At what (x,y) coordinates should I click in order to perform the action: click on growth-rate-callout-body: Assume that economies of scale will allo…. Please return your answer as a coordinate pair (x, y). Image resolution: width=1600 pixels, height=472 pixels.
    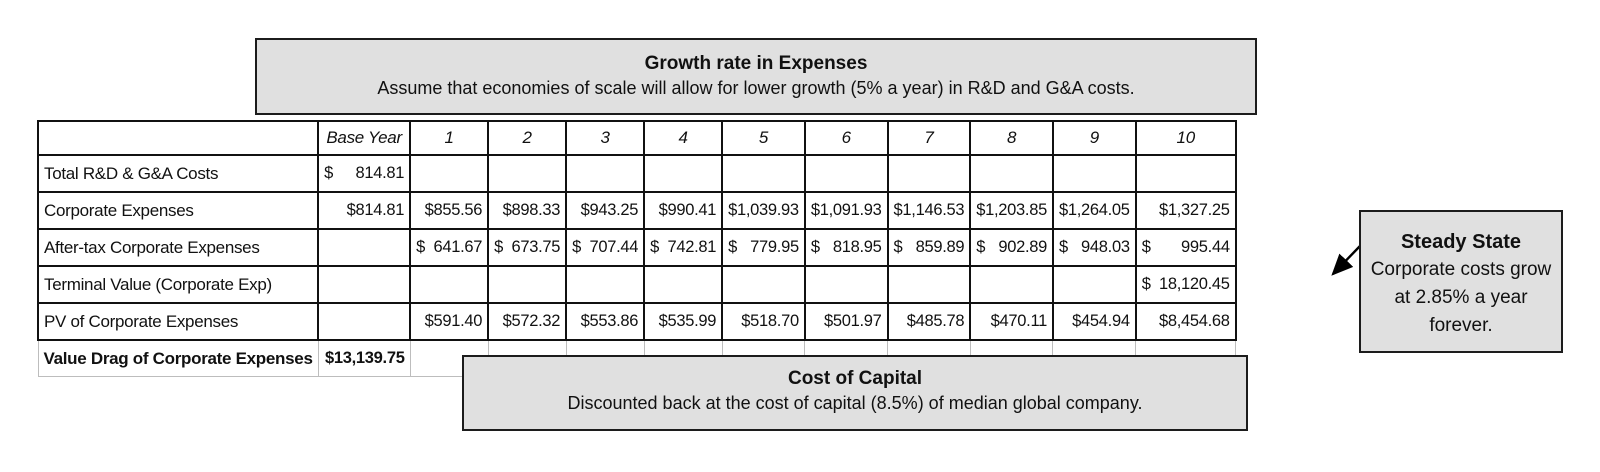
    Looking at the image, I should click on (756, 88).